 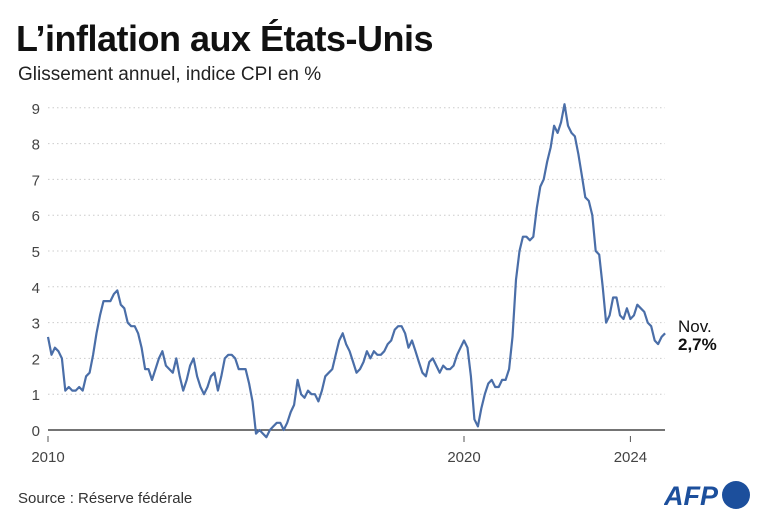 I want to click on y-tick-label: 5, so click(x=36, y=252).